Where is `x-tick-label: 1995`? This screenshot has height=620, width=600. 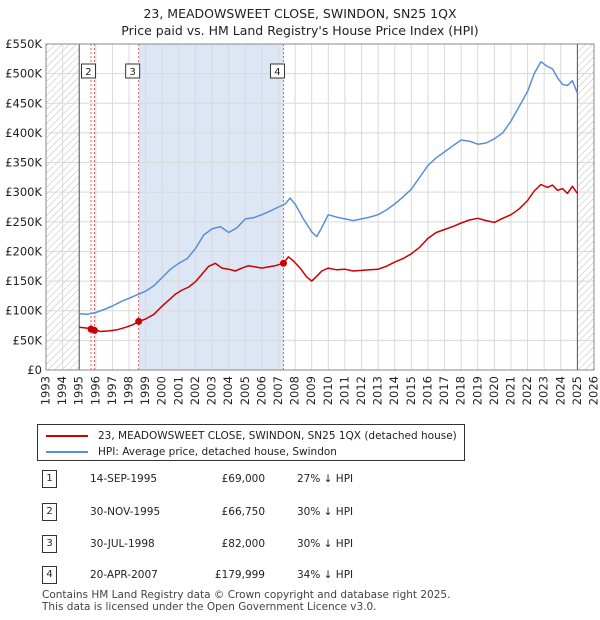 x-tick-label: 1995 is located at coordinates (79, 390).